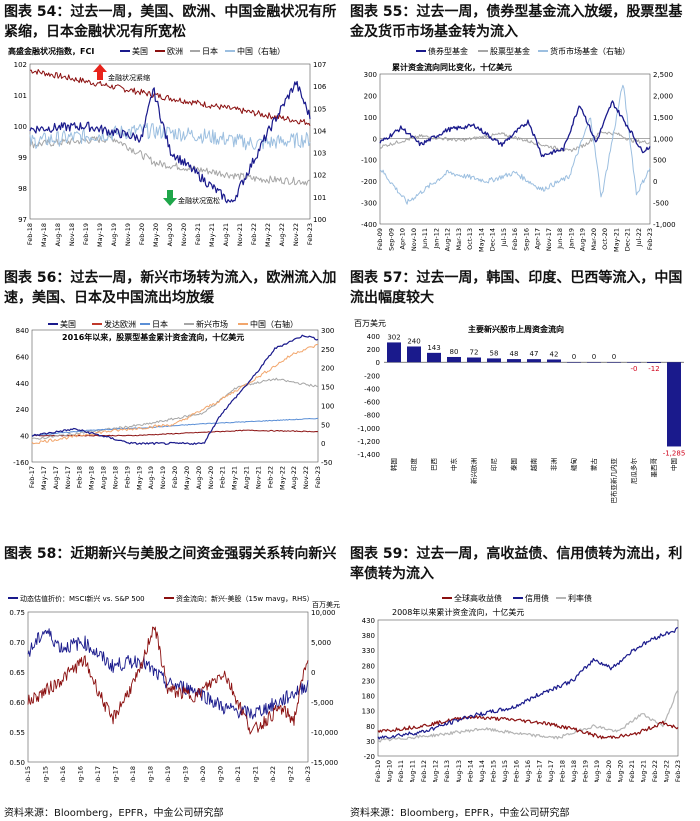 The width and height of the screenshot is (700, 821). I want to click on chart58-x-tick: Aug-15, so click(46, 774).